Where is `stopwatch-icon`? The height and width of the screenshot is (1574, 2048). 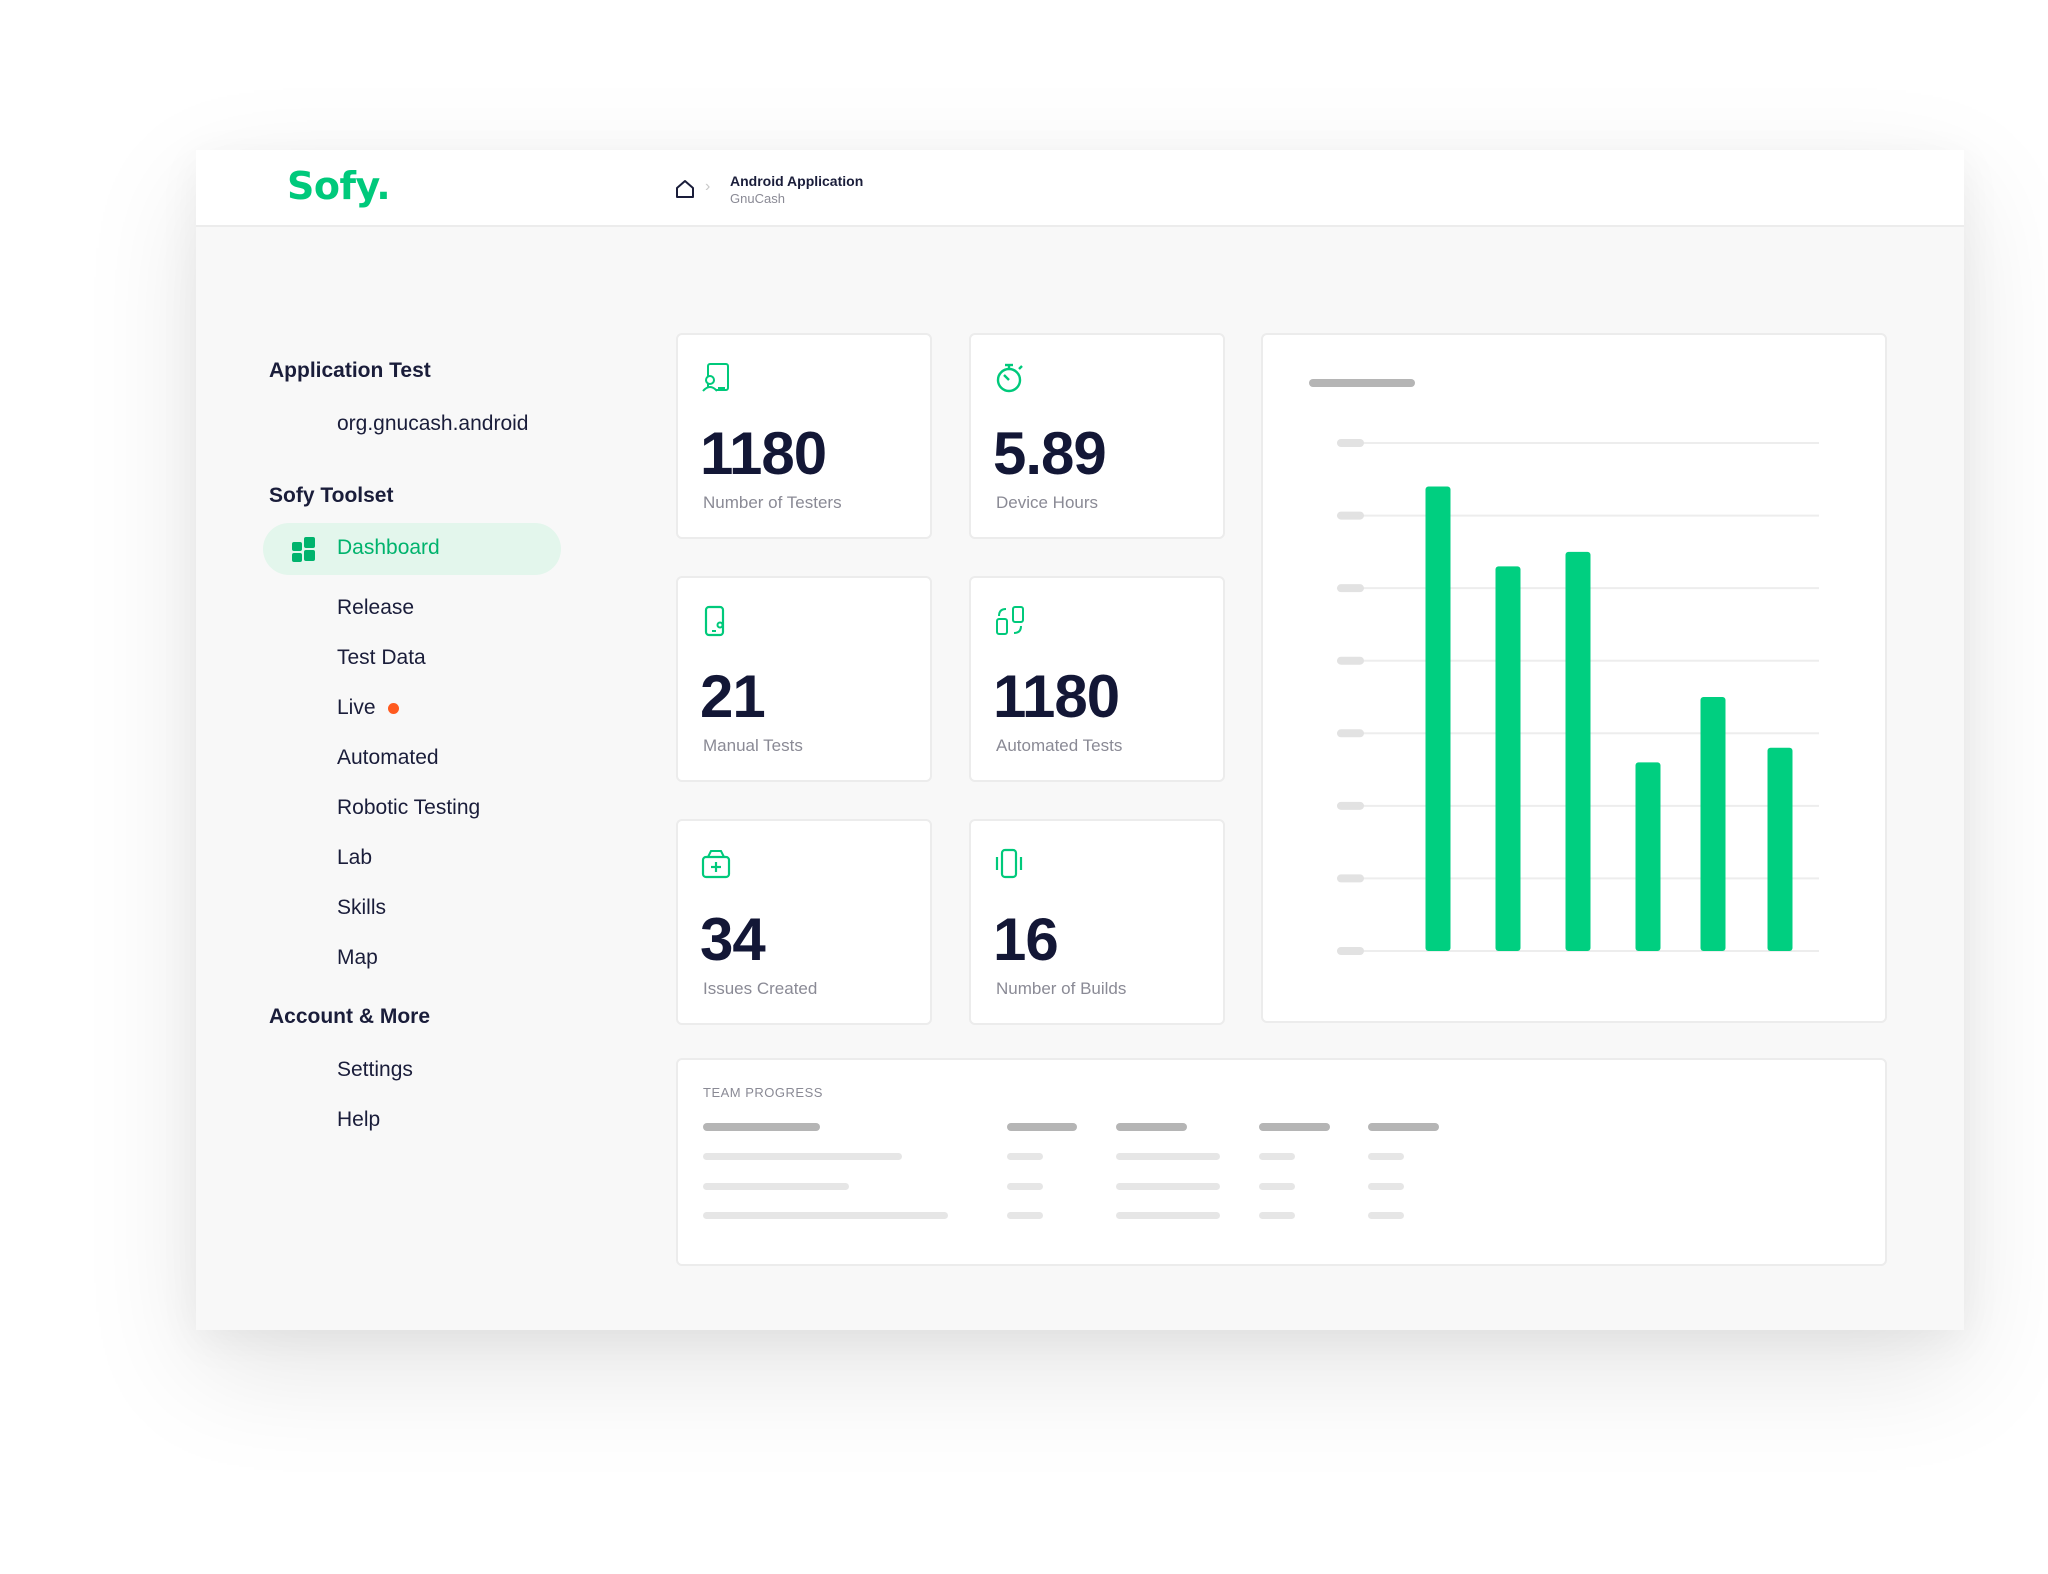 stopwatch-icon is located at coordinates (1009, 378).